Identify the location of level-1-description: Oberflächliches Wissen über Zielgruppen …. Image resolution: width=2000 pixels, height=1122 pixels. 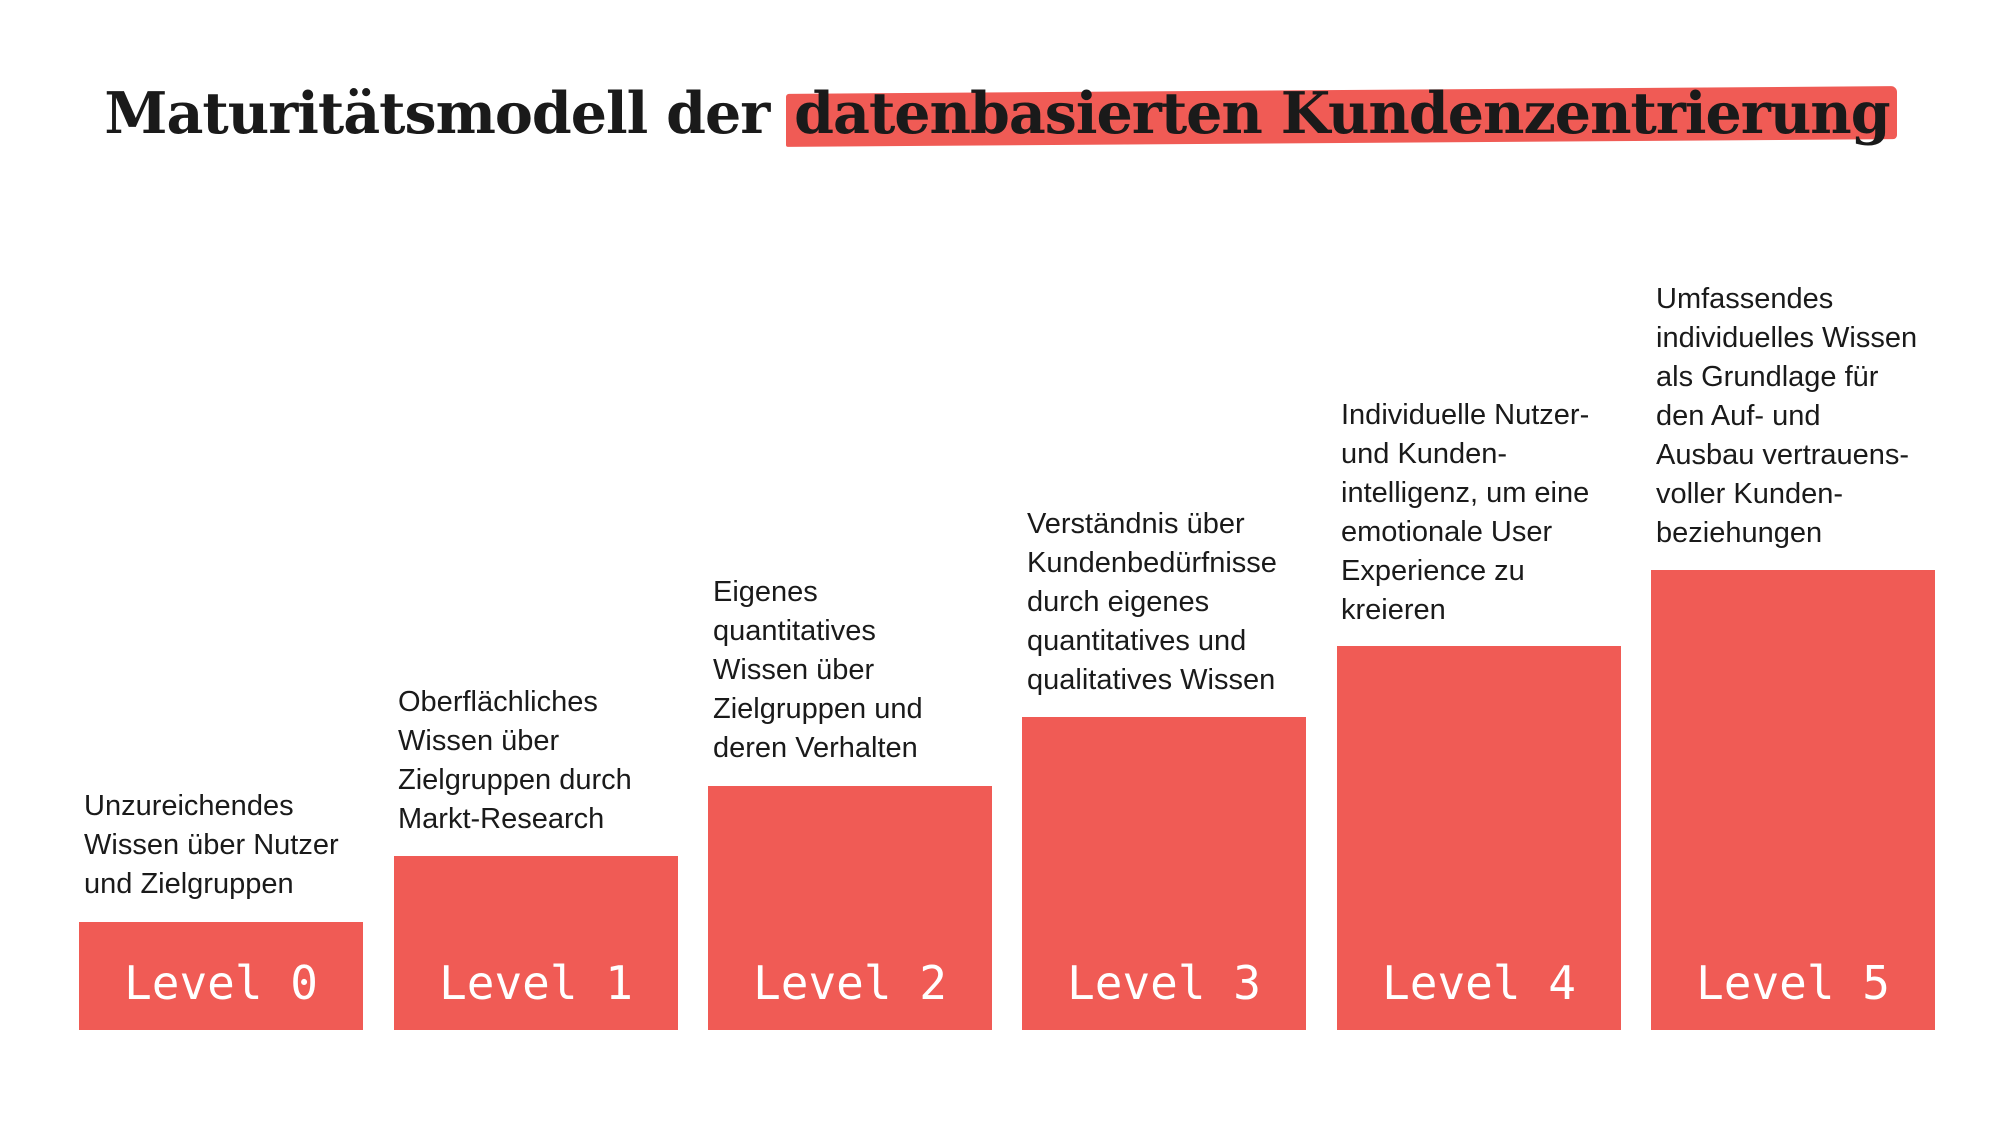
(515, 760).